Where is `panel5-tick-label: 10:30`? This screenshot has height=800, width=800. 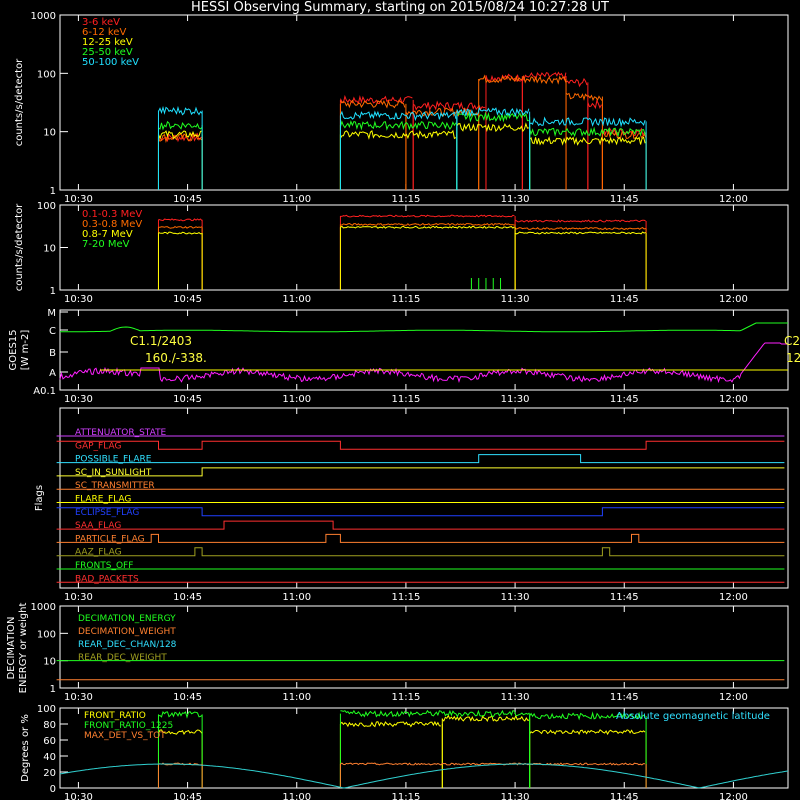
panel5-tick-label: 10:30 is located at coordinates (78, 697).